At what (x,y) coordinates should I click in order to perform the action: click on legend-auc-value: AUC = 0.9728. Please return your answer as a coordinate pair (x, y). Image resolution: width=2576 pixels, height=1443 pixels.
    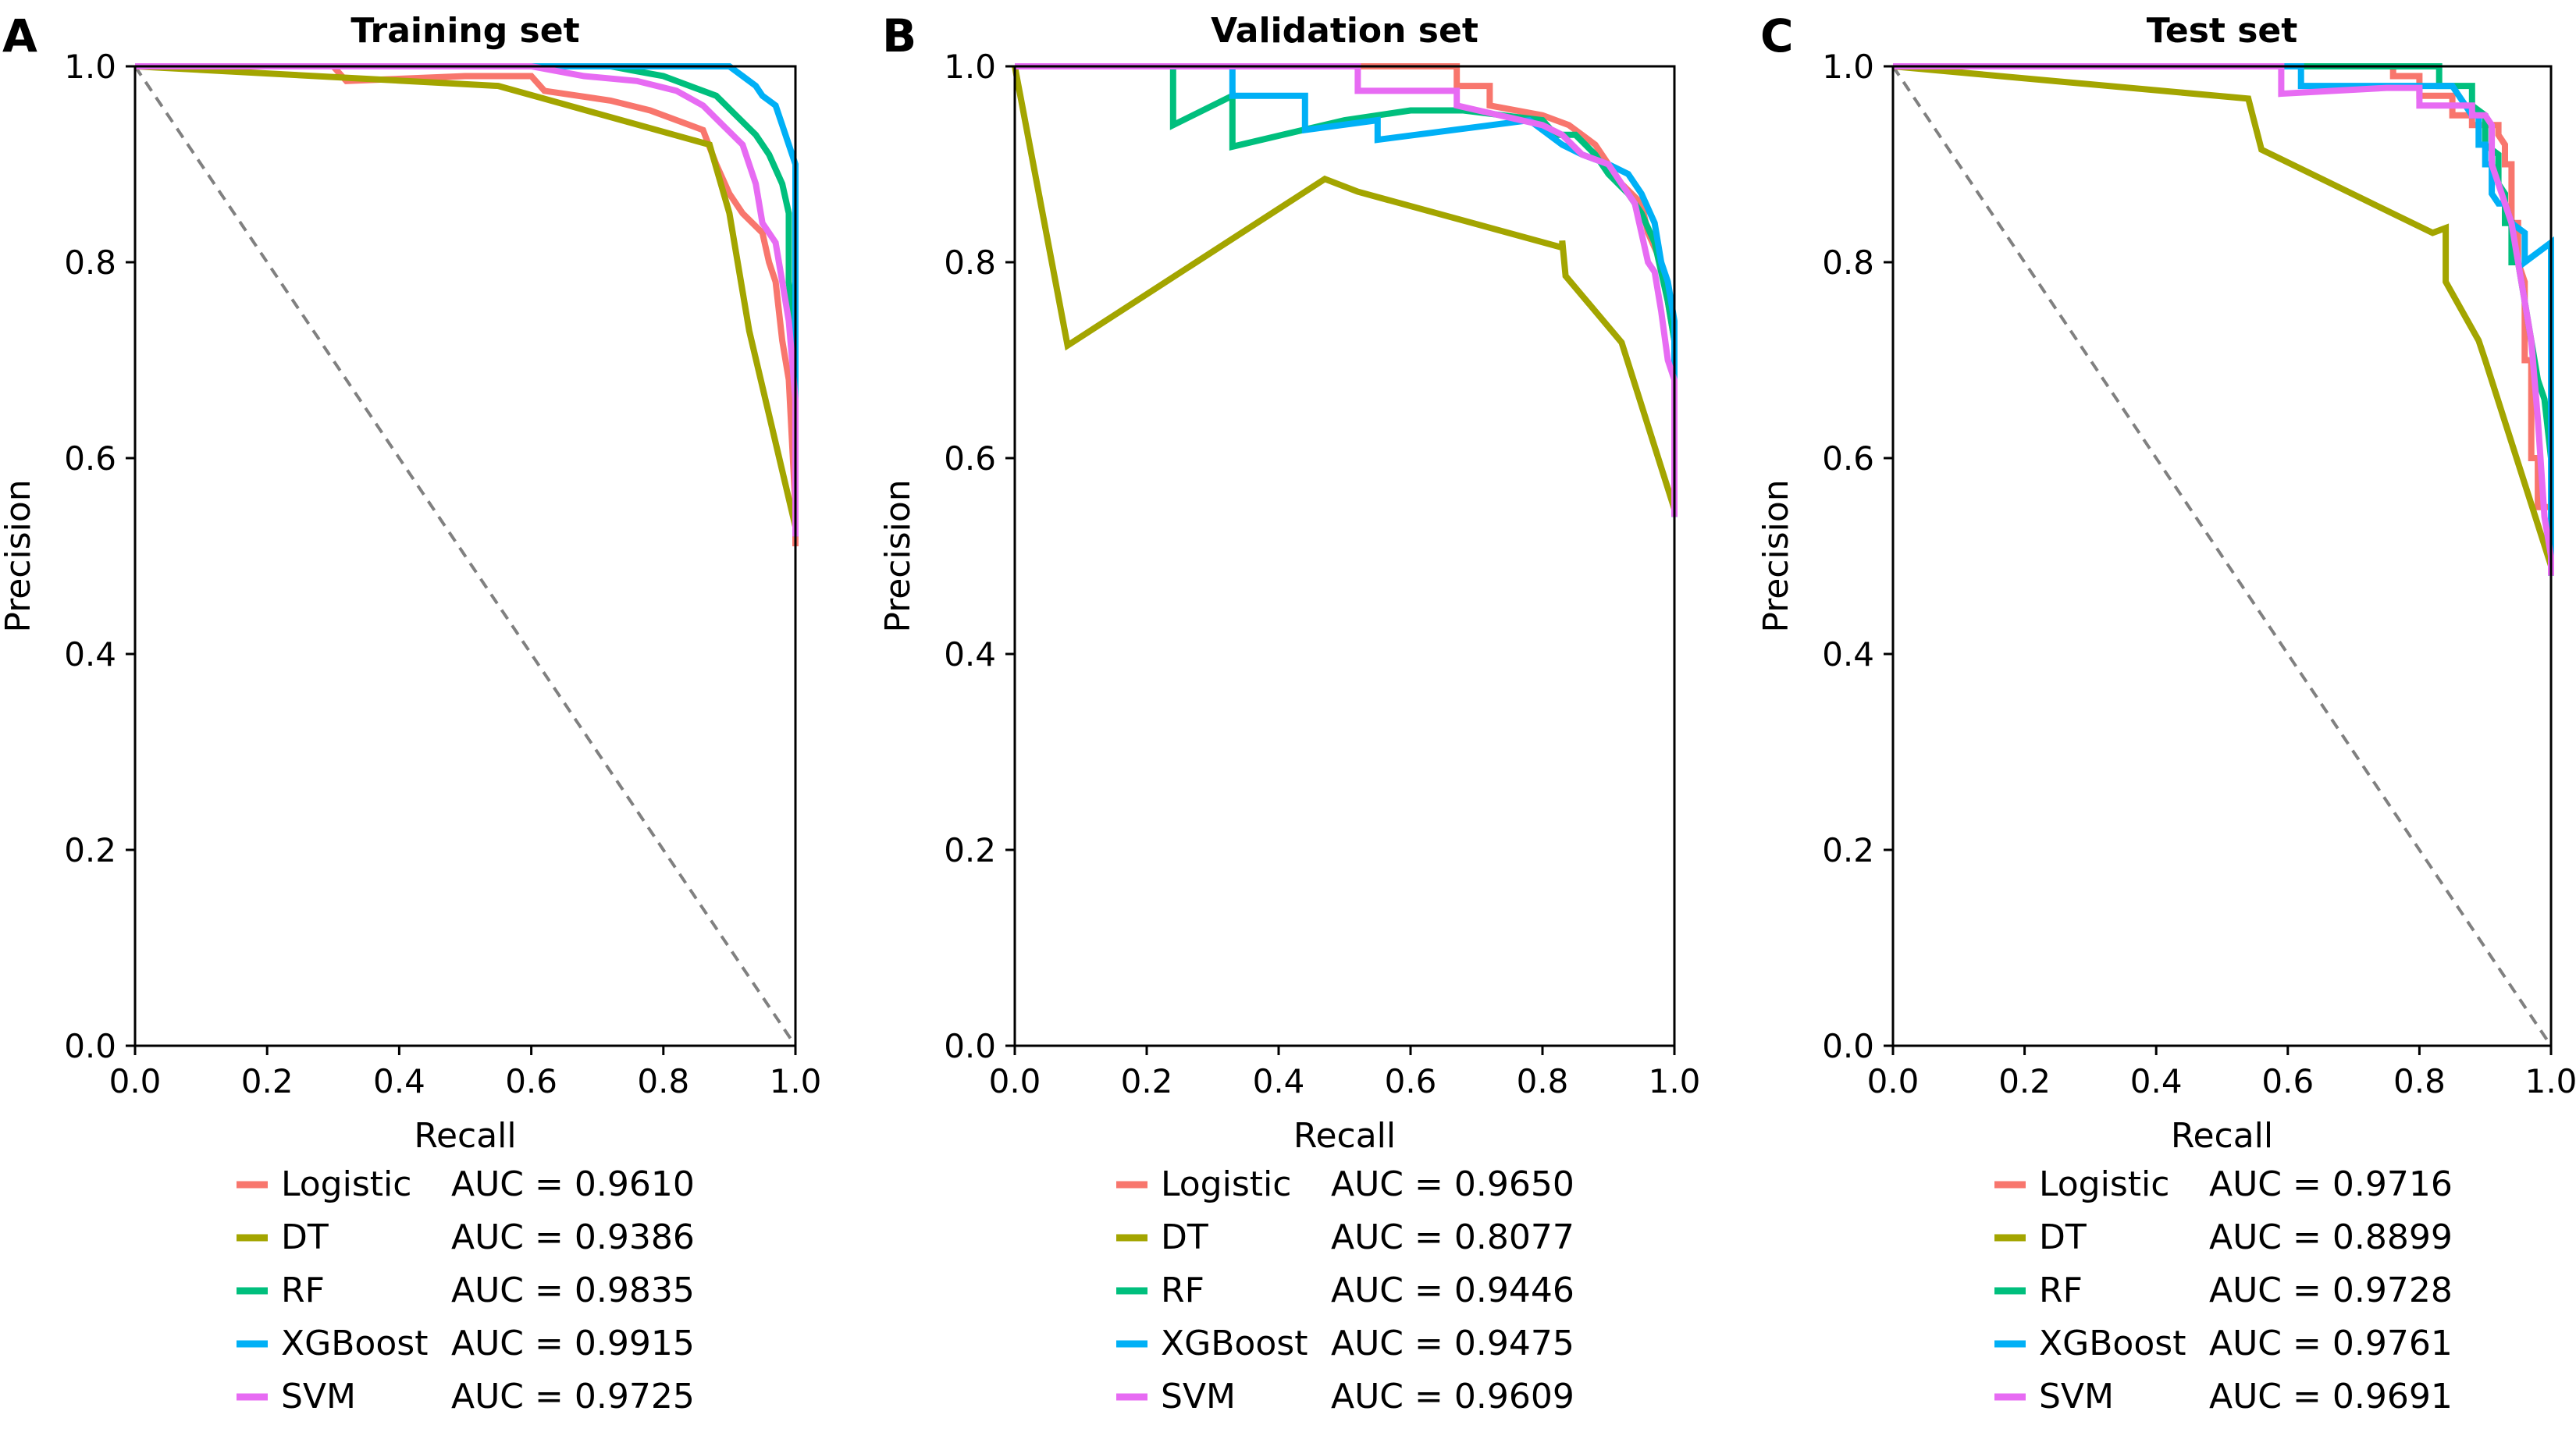
    Looking at the image, I should click on (2331, 1290).